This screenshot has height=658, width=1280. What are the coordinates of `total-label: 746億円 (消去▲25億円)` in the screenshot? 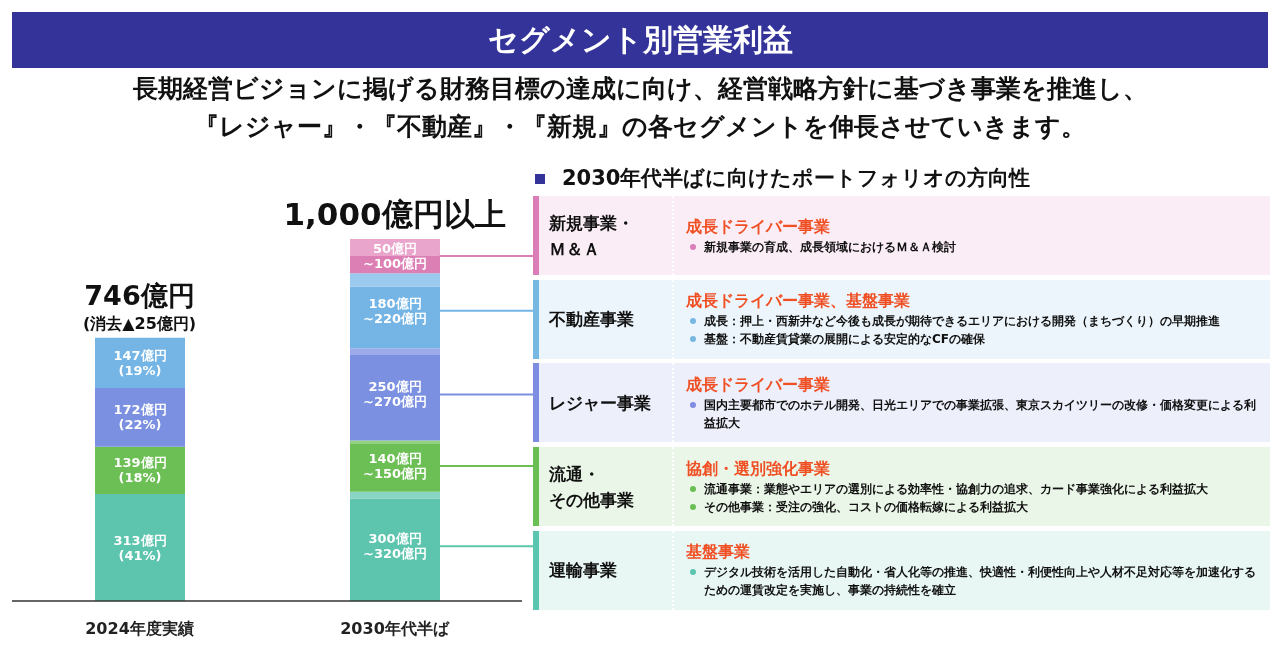 It's located at (139, 306).